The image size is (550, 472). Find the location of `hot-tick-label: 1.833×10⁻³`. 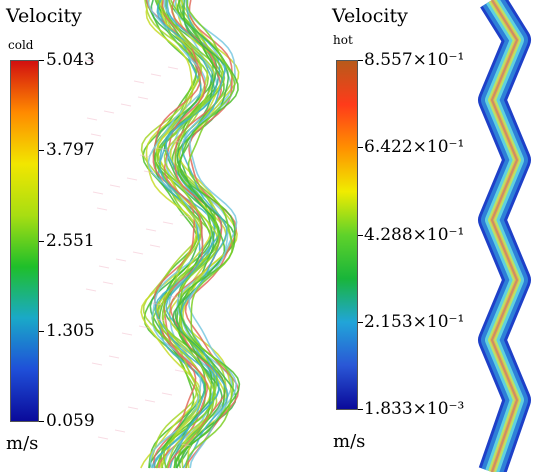

hot-tick-label: 1.833×10⁻³ is located at coordinates (414, 409).